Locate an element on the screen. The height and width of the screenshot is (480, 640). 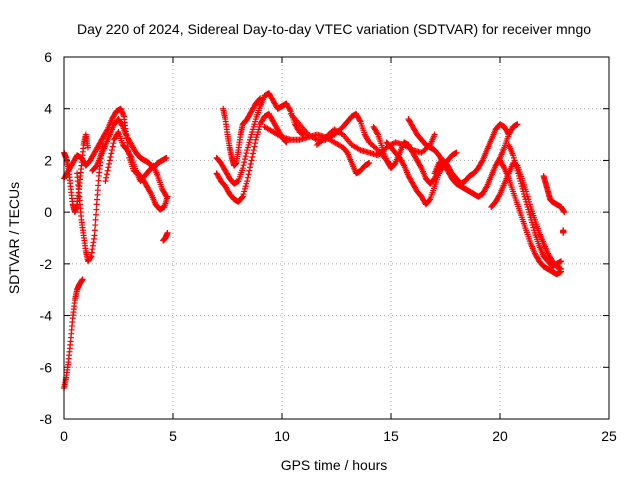
series-s18 is located at coordinates (526, 216).